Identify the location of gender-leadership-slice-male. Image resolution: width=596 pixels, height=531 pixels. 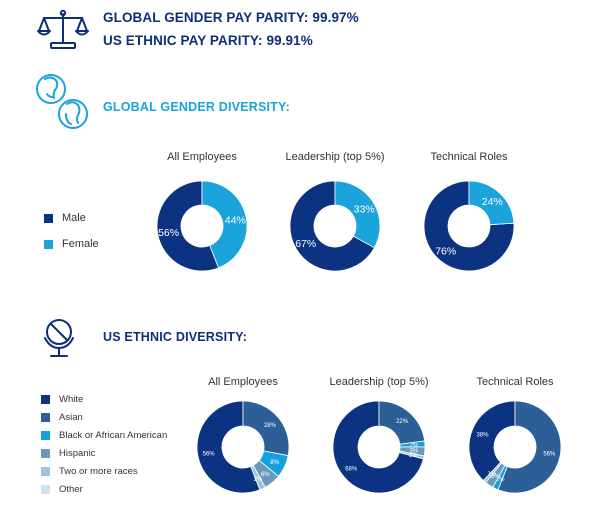
(332, 226).